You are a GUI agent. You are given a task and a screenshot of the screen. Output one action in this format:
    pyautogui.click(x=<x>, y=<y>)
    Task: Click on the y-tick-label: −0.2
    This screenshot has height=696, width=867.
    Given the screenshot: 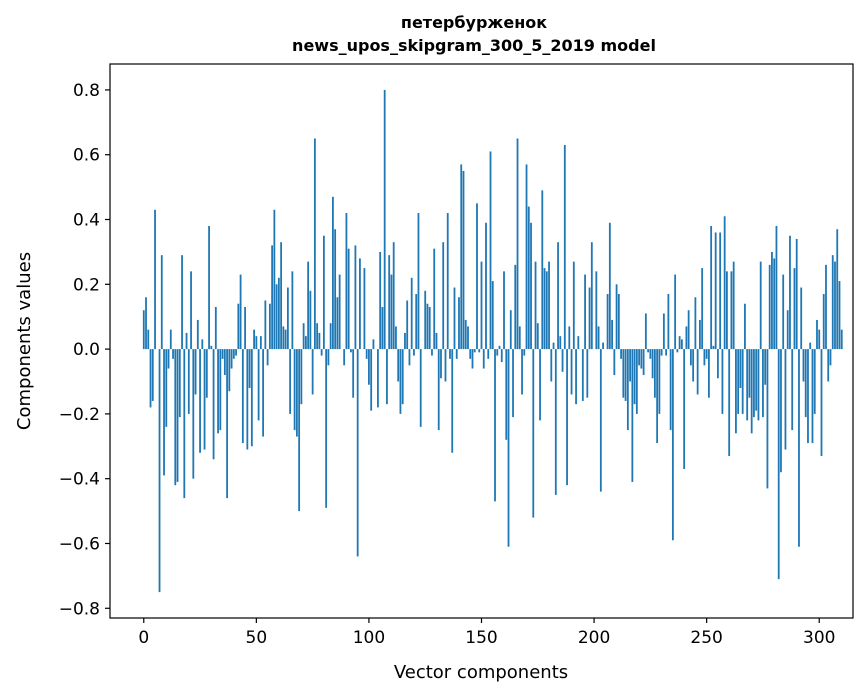 What is the action you would take?
    pyautogui.click(x=79, y=415)
    